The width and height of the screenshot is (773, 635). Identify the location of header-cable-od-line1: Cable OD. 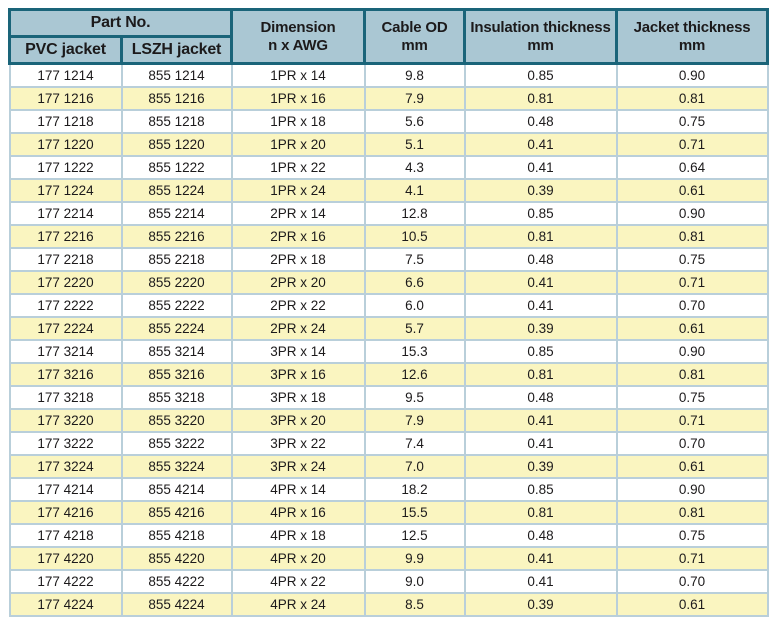
(414, 27).